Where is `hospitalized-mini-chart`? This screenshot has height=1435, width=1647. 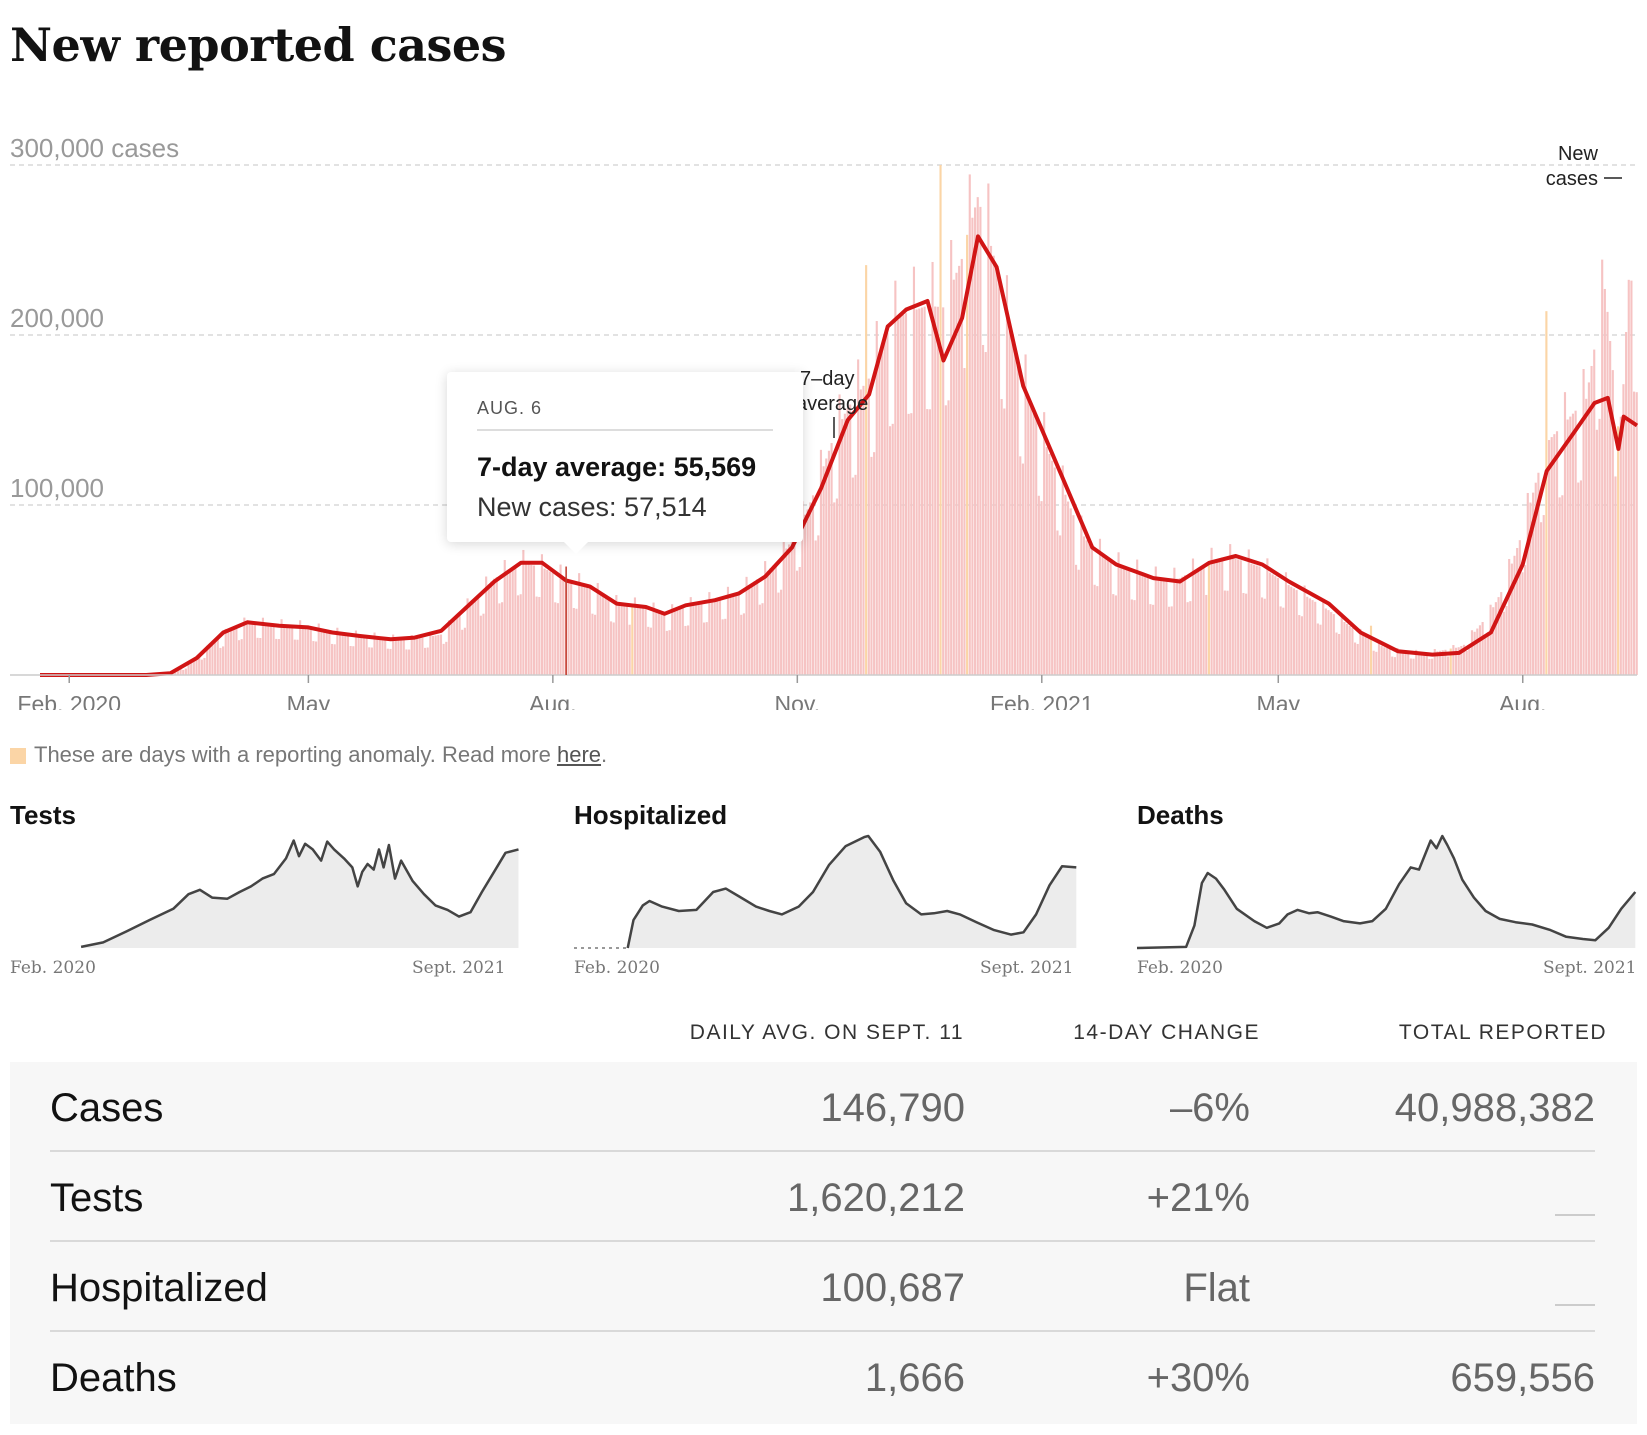
hospitalized-mini-chart is located at coordinates (826, 891).